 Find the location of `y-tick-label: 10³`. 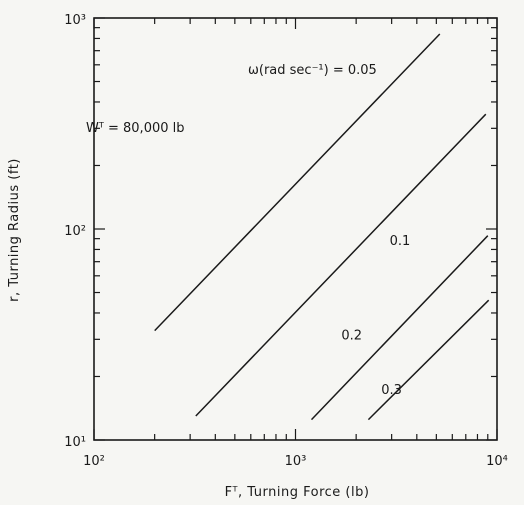

y-tick-label: 10³ is located at coordinates (75, 20).